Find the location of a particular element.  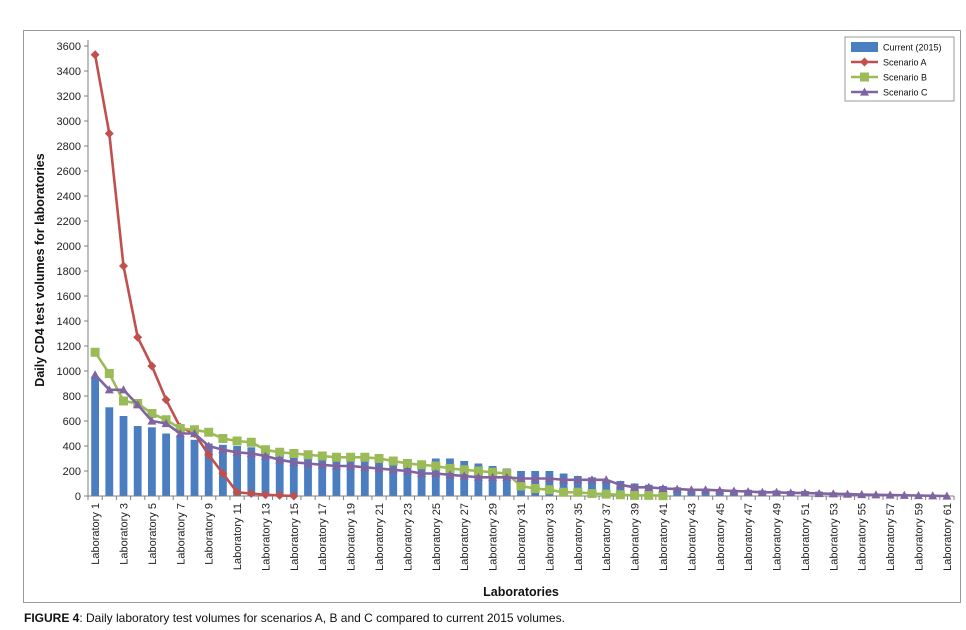

y-tick-label: 3400 is located at coordinates (69, 72).